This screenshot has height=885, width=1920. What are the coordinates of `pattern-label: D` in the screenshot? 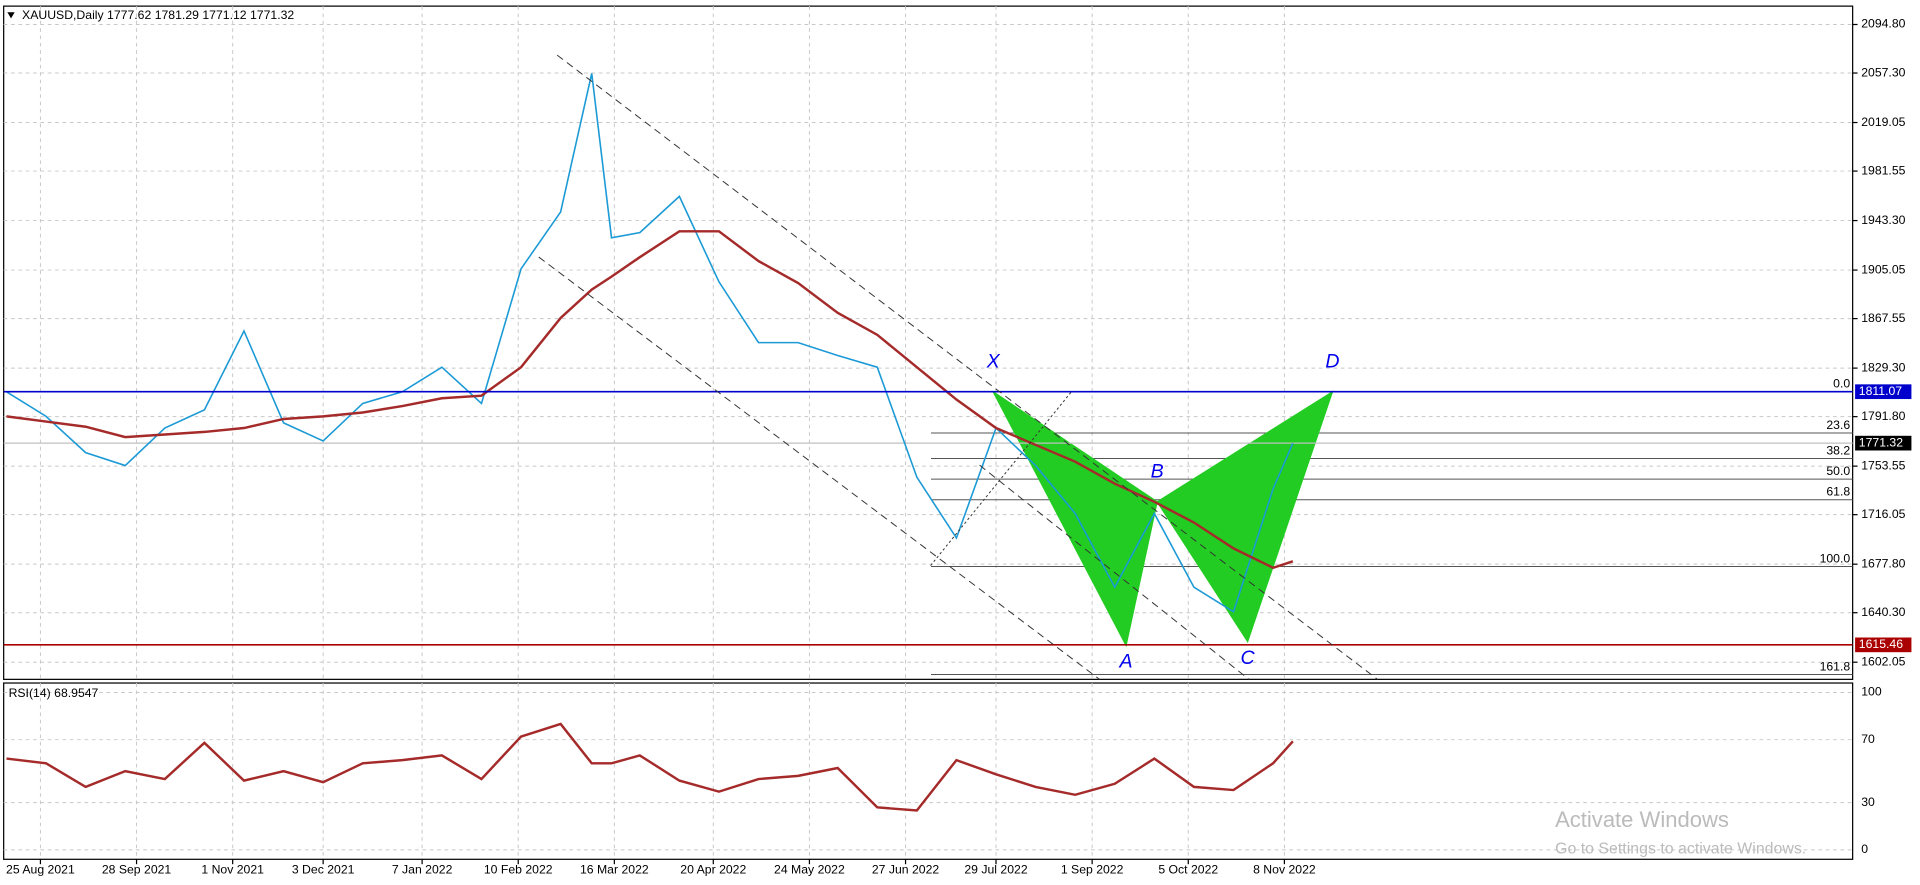 It's located at (1332, 362).